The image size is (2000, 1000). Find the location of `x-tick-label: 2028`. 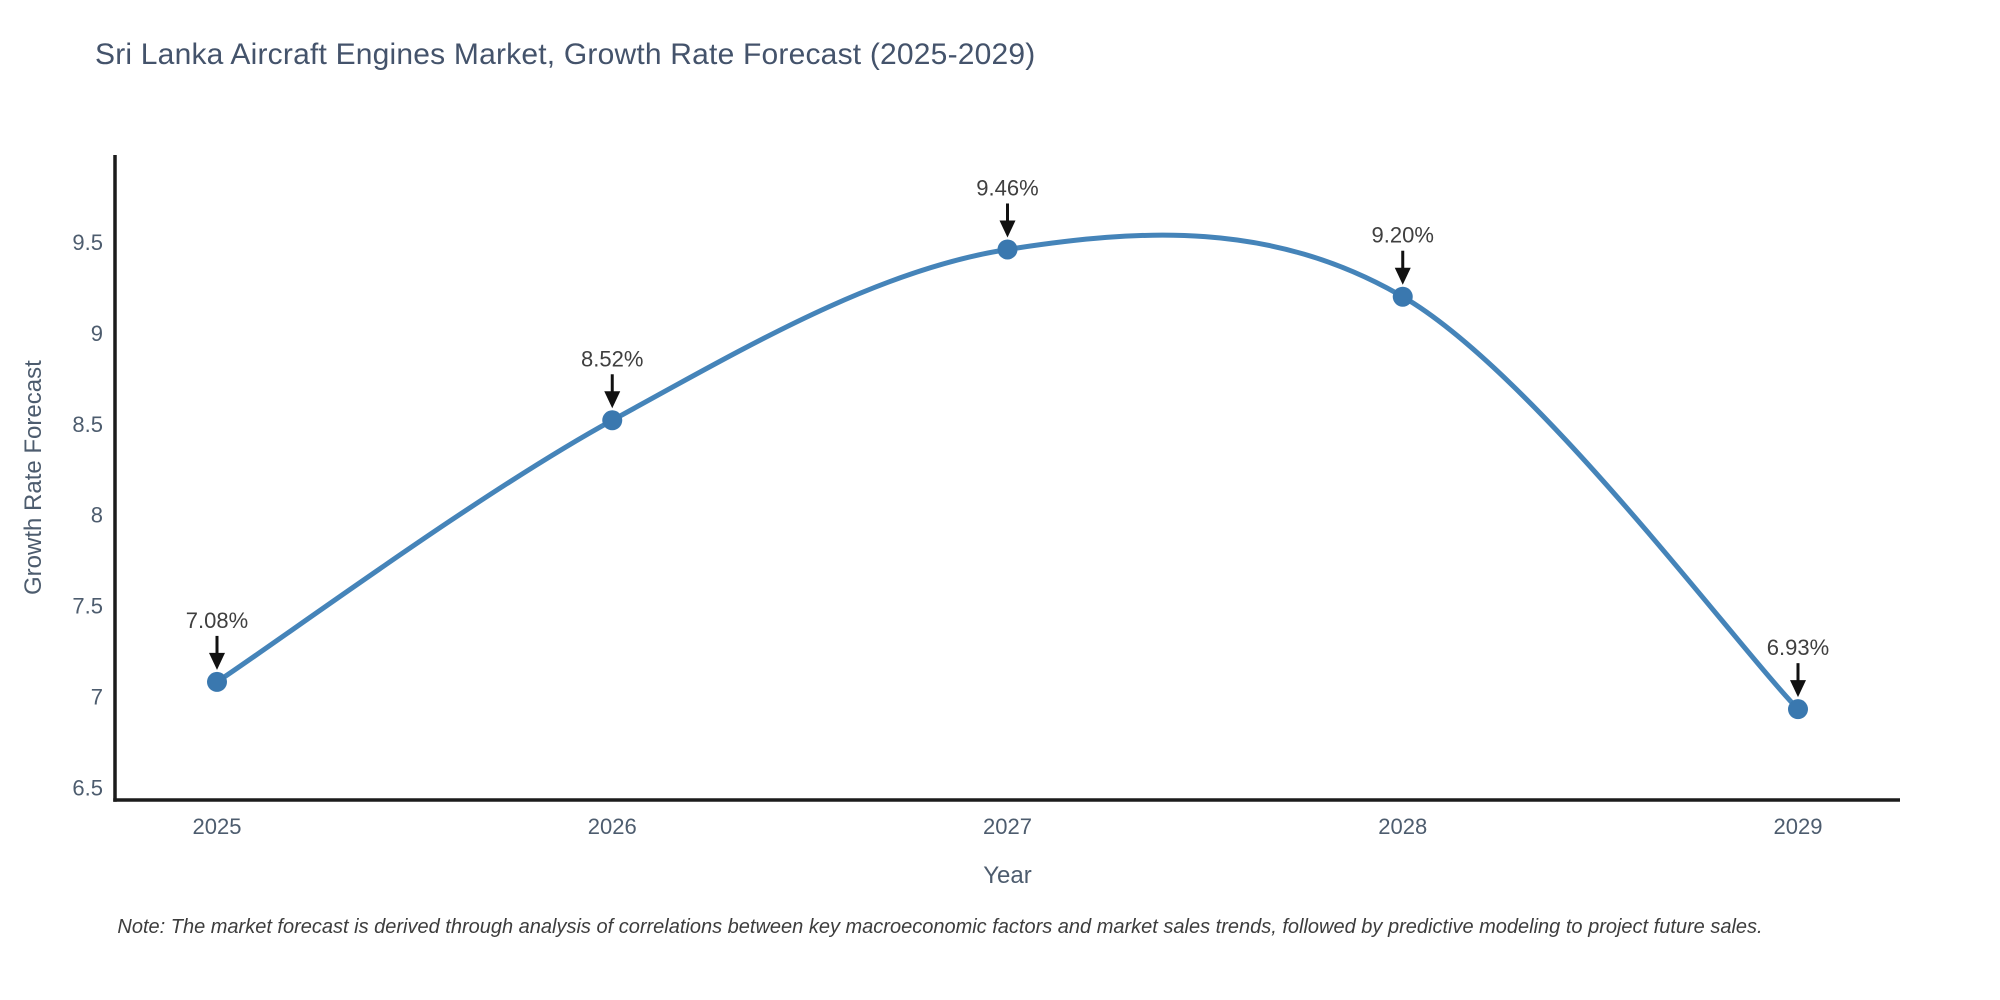

x-tick-label: 2028 is located at coordinates (1402, 826).